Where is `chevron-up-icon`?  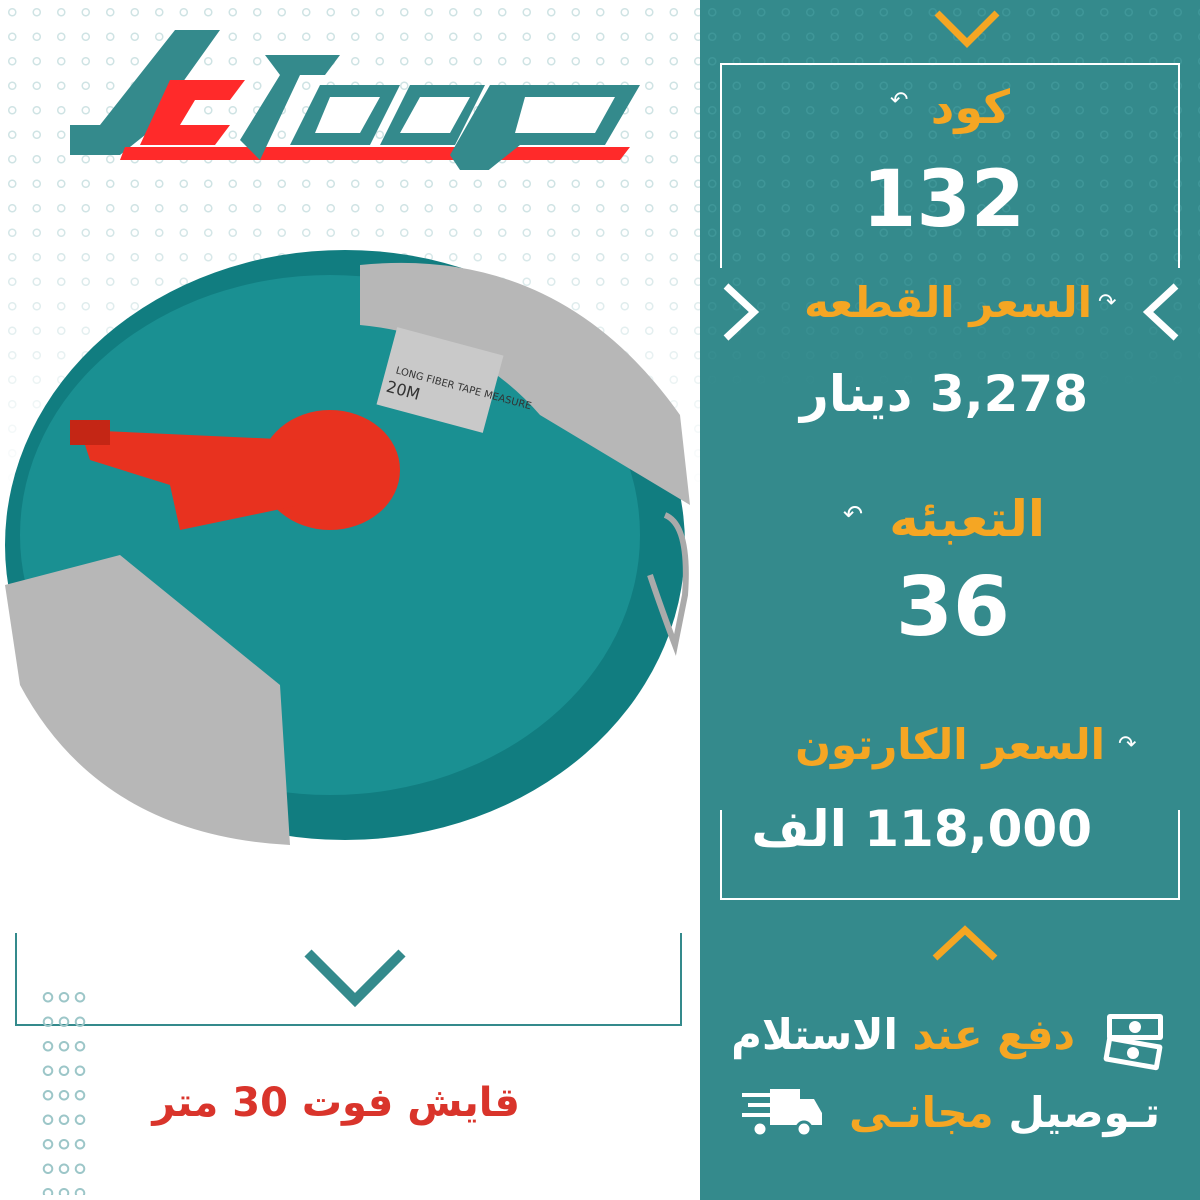
chevron-up-icon is located at coordinates (965, 943).